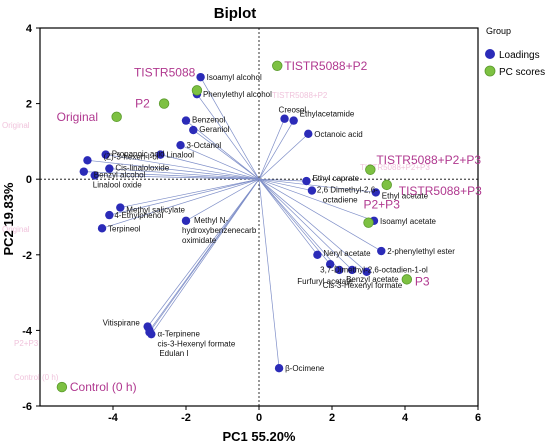 The image size is (550, 447). What do you see at coordinates (372, 279) in the screenshot?
I see `loading-label: Benzyl acetate` at bounding box center [372, 279].